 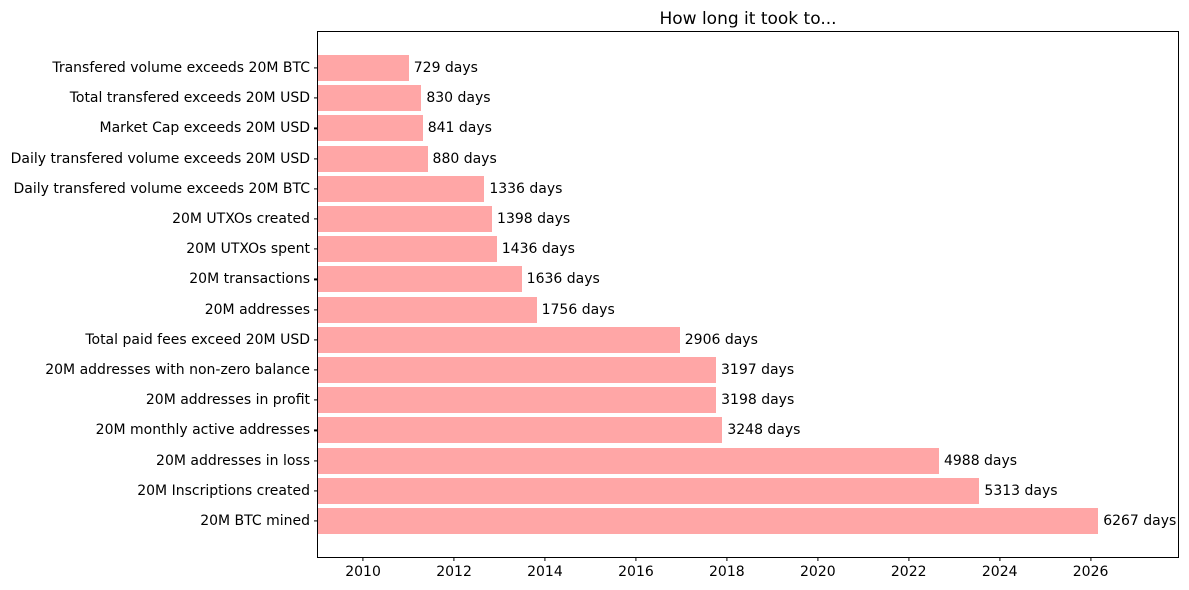 I want to click on y-axis-category-label: 20M addresses in profit, so click(x=227, y=400).